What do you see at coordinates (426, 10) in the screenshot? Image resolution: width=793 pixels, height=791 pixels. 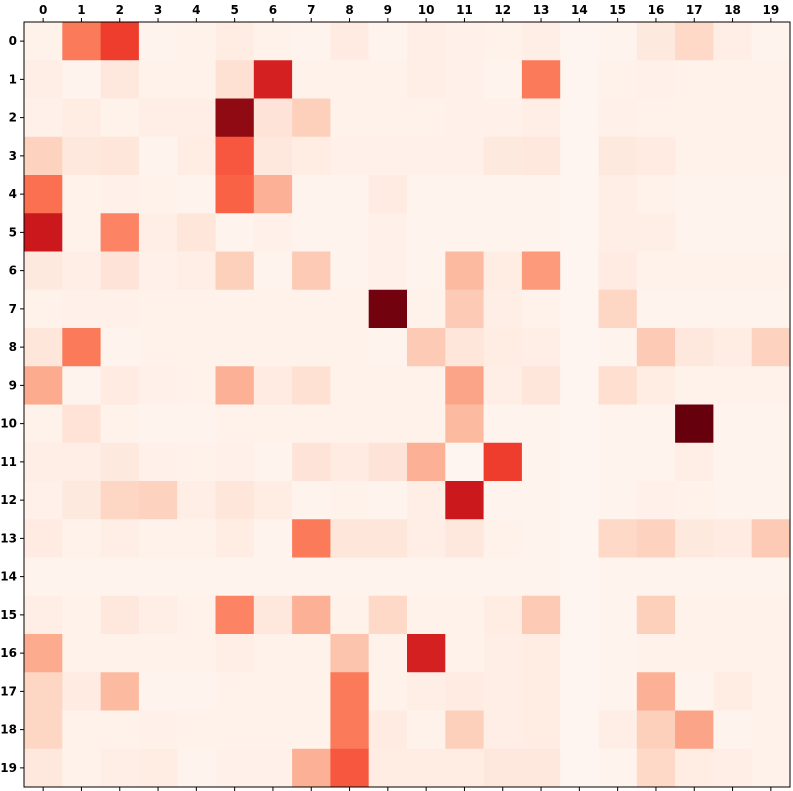 I see `x-tick-label-10: 10` at bounding box center [426, 10].